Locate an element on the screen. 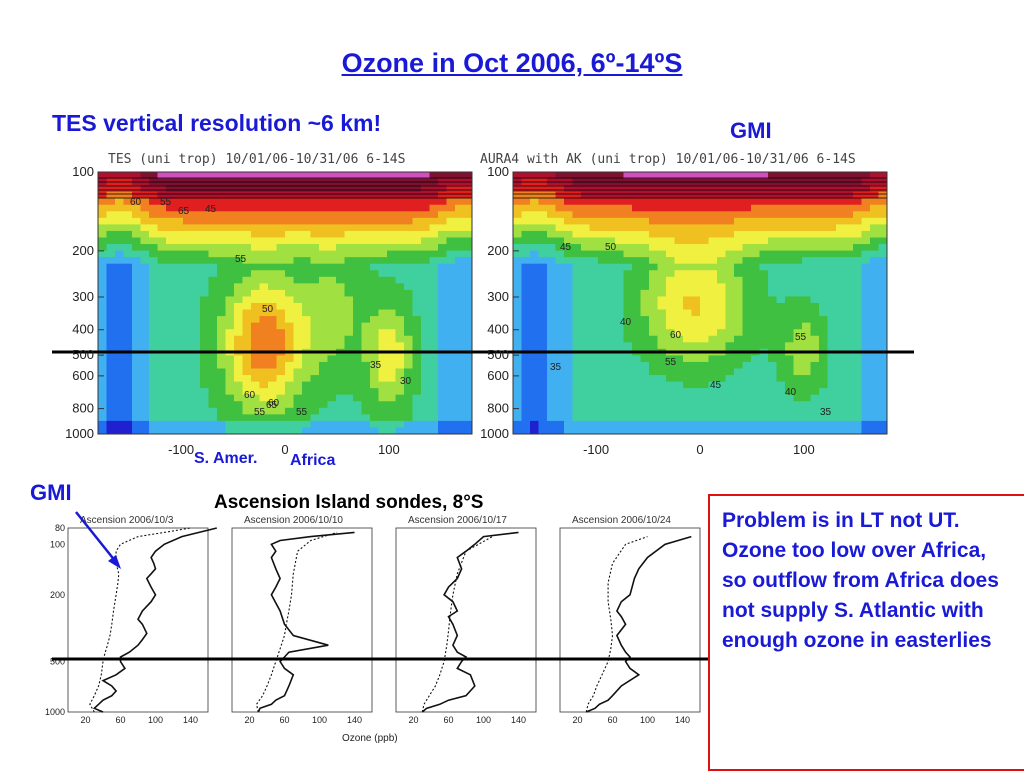 The image size is (1024, 771). x-tick-label: 100 is located at coordinates (804, 449).